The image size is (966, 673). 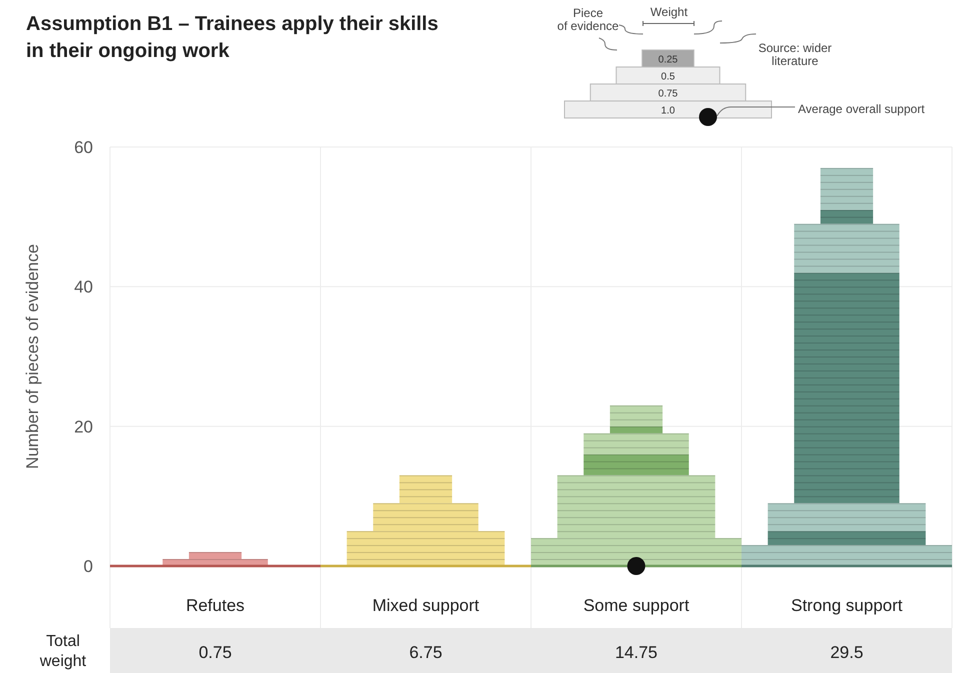 I want to click on x-tick-label: Refutes, so click(x=215, y=605).